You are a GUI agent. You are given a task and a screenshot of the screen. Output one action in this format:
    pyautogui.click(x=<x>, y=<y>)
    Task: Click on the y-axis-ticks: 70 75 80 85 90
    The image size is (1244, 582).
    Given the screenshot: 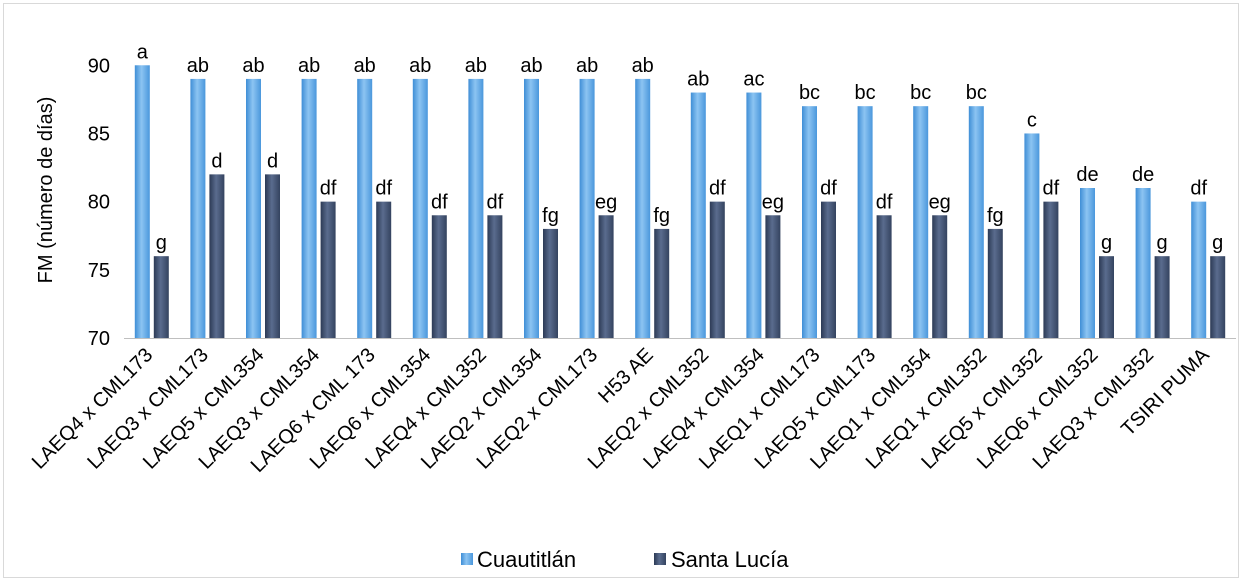 What is the action you would take?
    pyautogui.click(x=99, y=202)
    